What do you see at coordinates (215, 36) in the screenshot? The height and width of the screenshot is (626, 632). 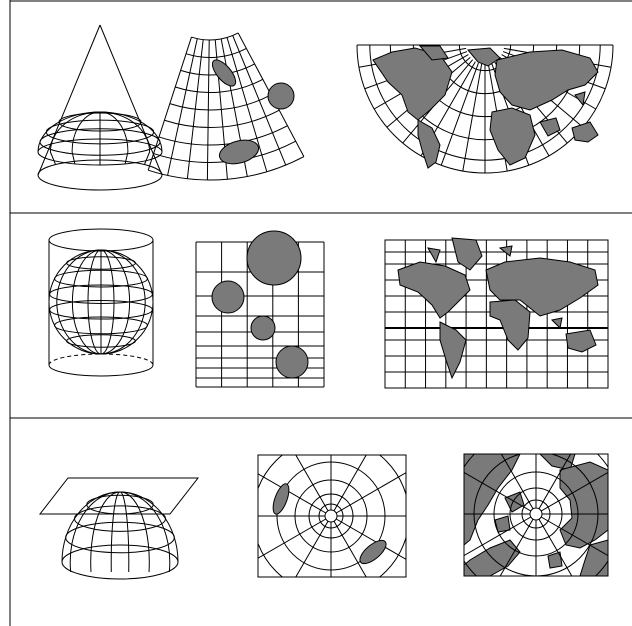 I see `conic-parallel` at bounding box center [215, 36].